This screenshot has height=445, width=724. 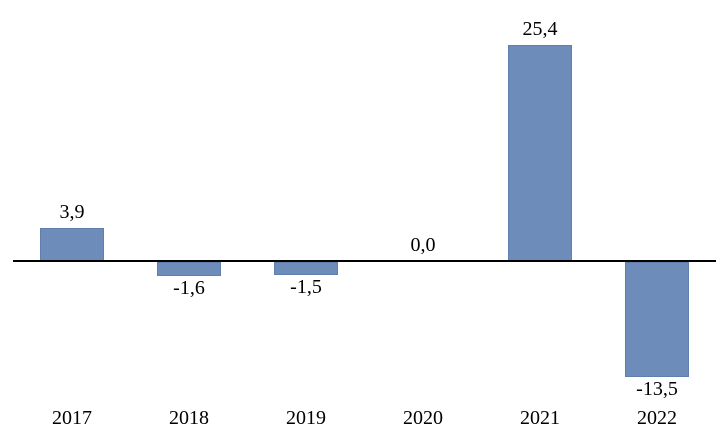 I want to click on bar-2017, so click(x=72, y=244).